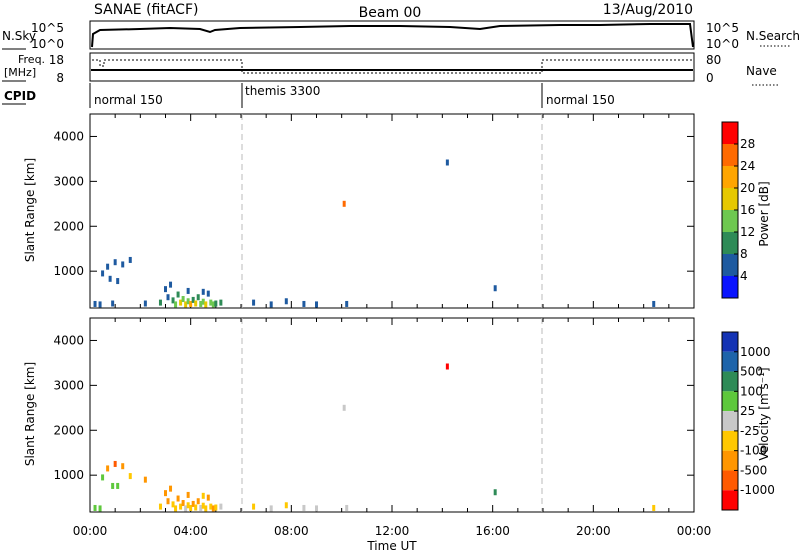 This screenshot has height=554, width=800. Describe the element at coordinates (190, 531) in the screenshot. I see `time-tick-label: 04:00` at that location.